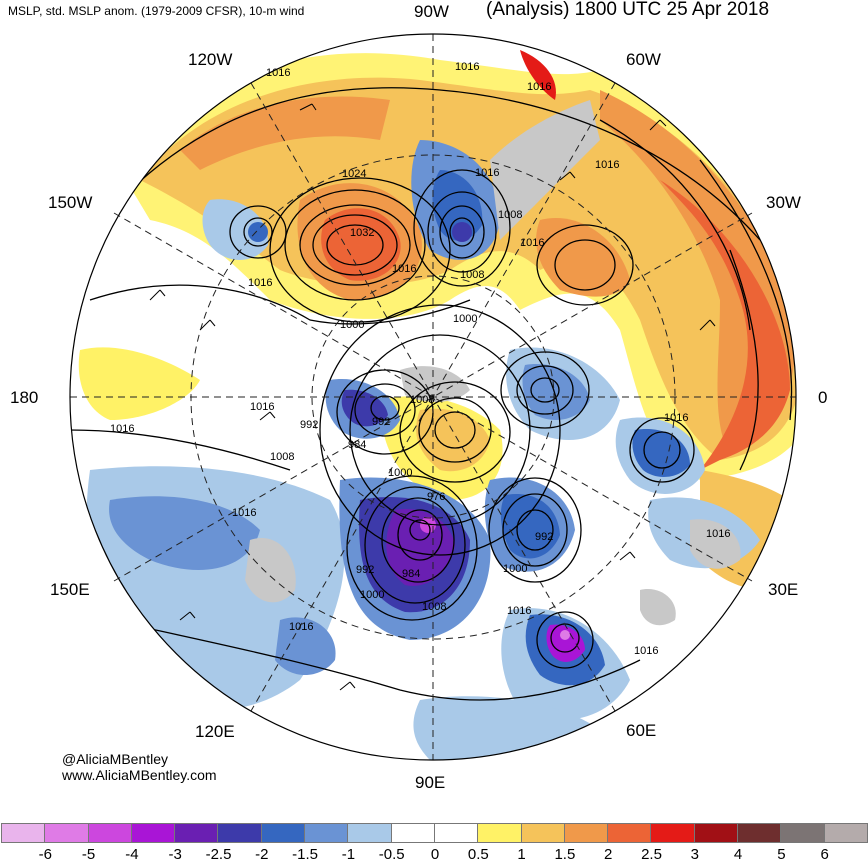 This screenshot has width=868, height=866. I want to click on colorbar-tick-label: -1.5, so click(305, 854).